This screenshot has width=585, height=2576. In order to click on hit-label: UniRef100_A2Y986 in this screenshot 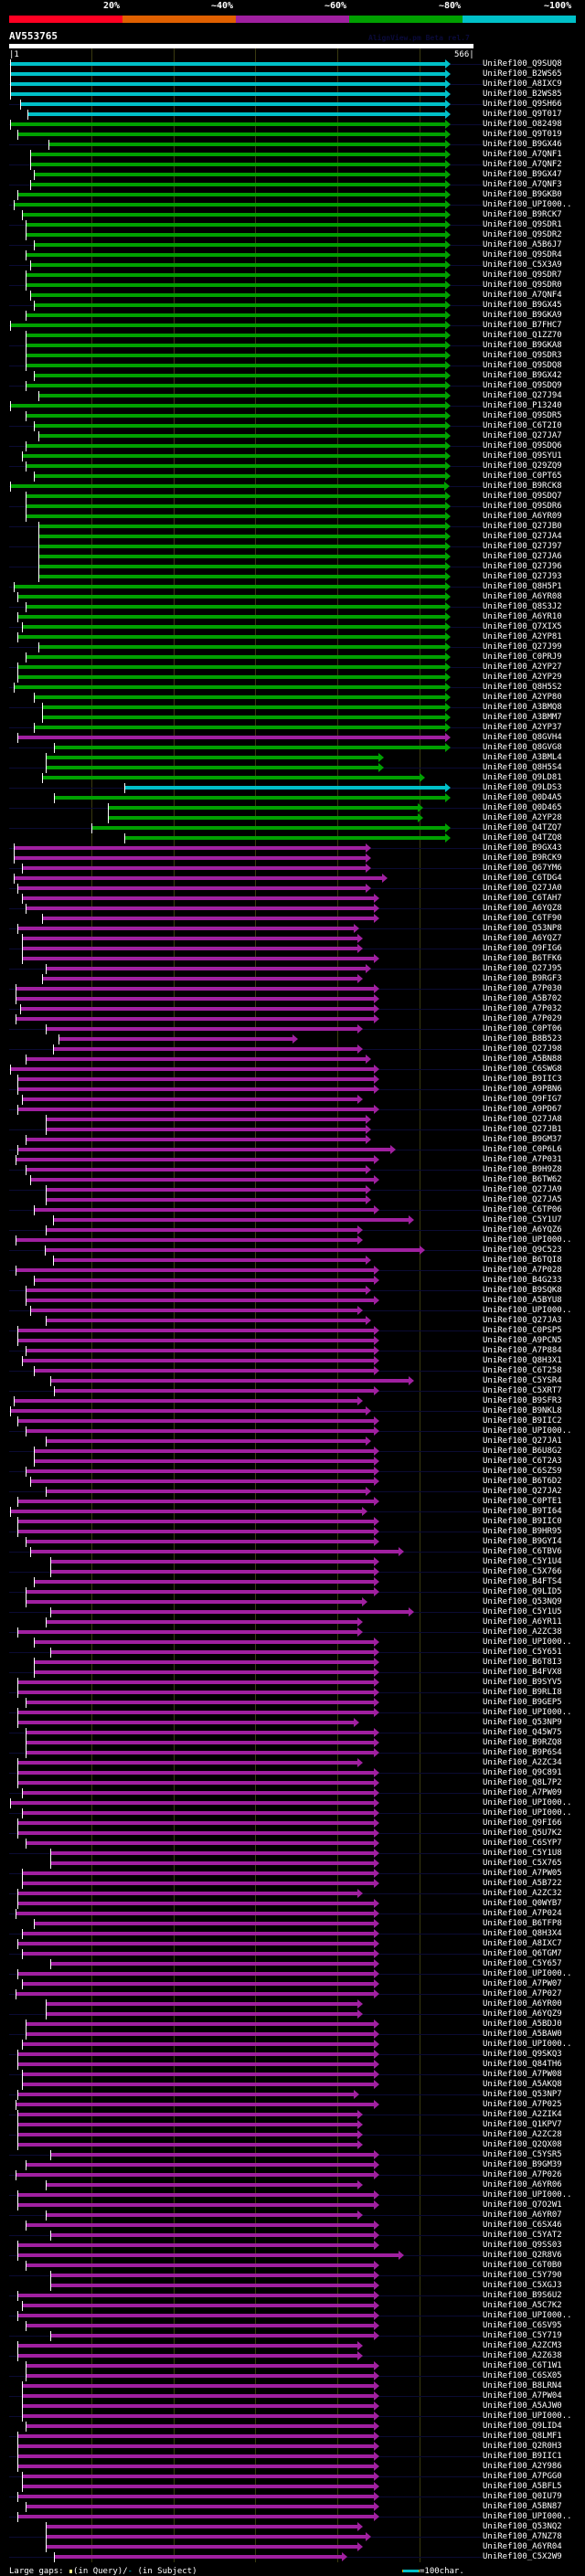, I will do `click(522, 2466)`.